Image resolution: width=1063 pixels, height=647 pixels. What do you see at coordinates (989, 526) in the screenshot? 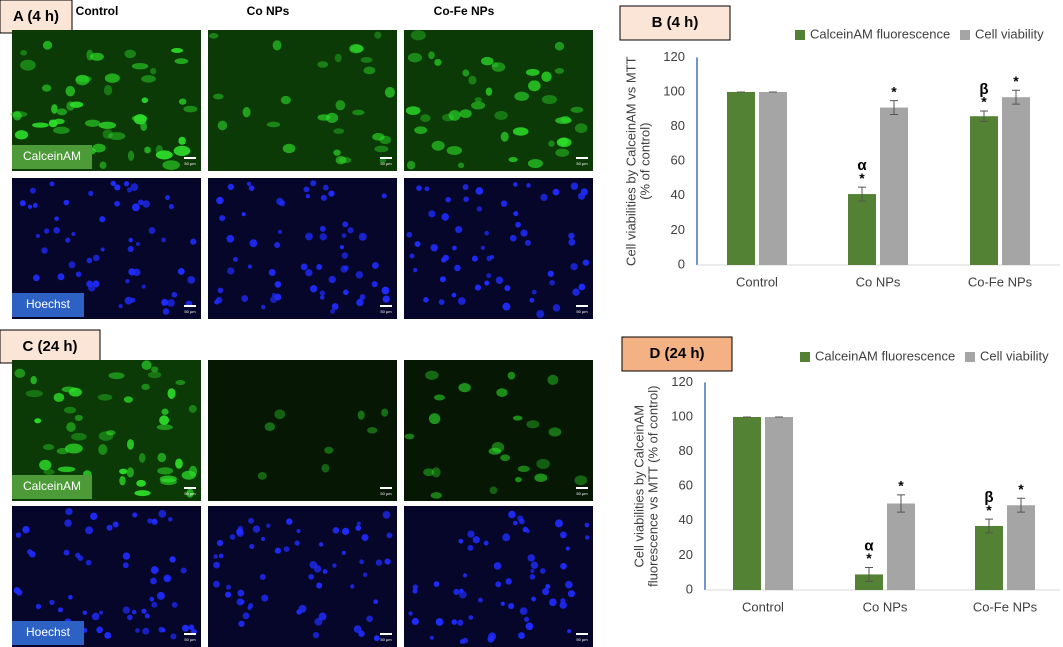
I see `error-bar` at bounding box center [989, 526].